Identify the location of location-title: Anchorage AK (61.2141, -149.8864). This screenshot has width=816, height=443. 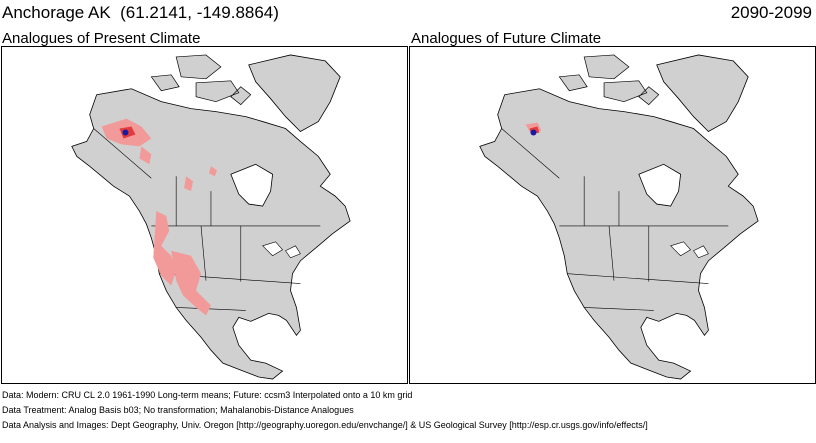
(140, 12).